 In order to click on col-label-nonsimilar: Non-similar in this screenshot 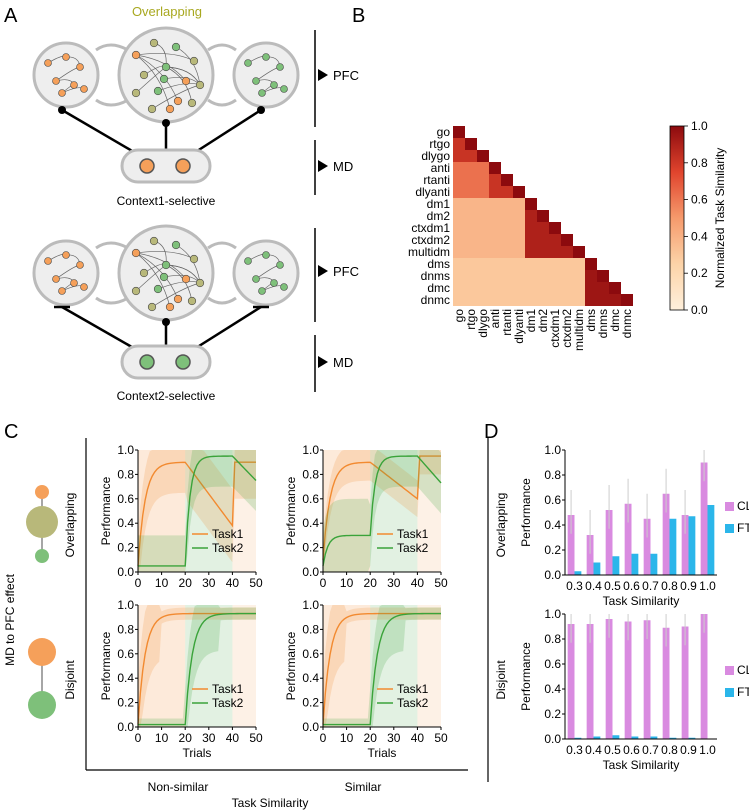, I will do `click(178, 787)`.